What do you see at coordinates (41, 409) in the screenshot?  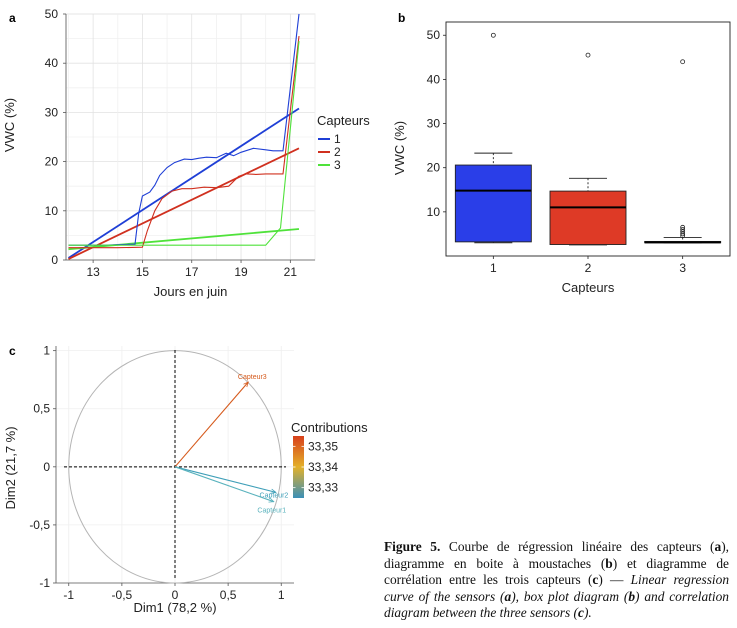 I see `panel-c-y-tick-label: 0,5` at bounding box center [41, 409].